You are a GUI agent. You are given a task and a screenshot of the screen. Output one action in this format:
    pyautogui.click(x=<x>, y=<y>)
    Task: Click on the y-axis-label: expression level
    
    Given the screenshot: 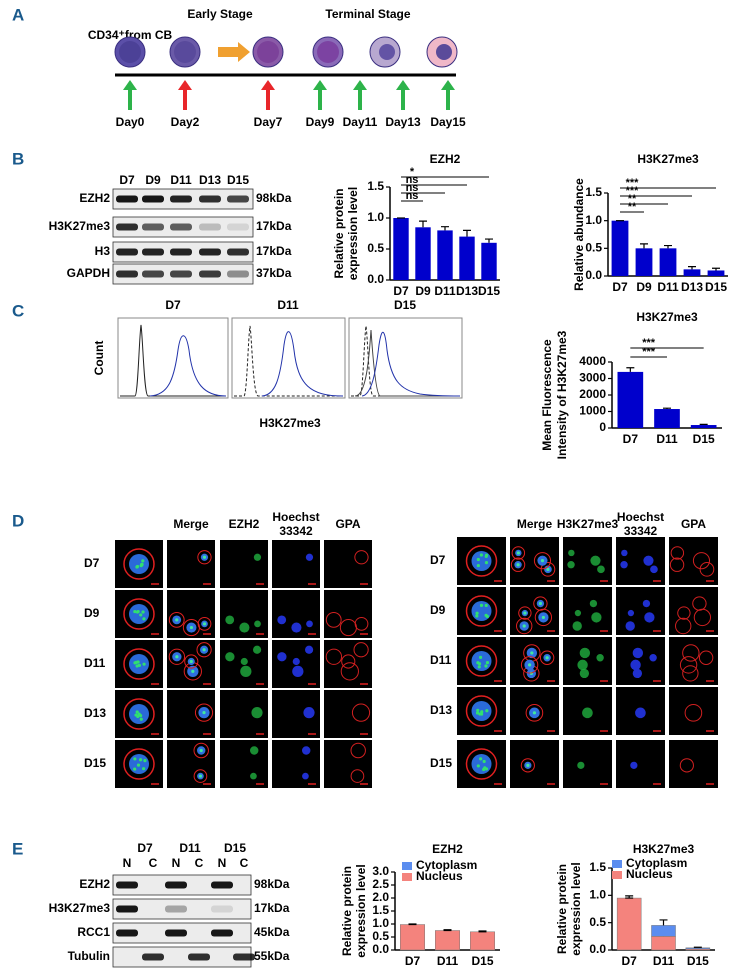 What is the action you would take?
    pyautogui.click(x=353, y=233)
    